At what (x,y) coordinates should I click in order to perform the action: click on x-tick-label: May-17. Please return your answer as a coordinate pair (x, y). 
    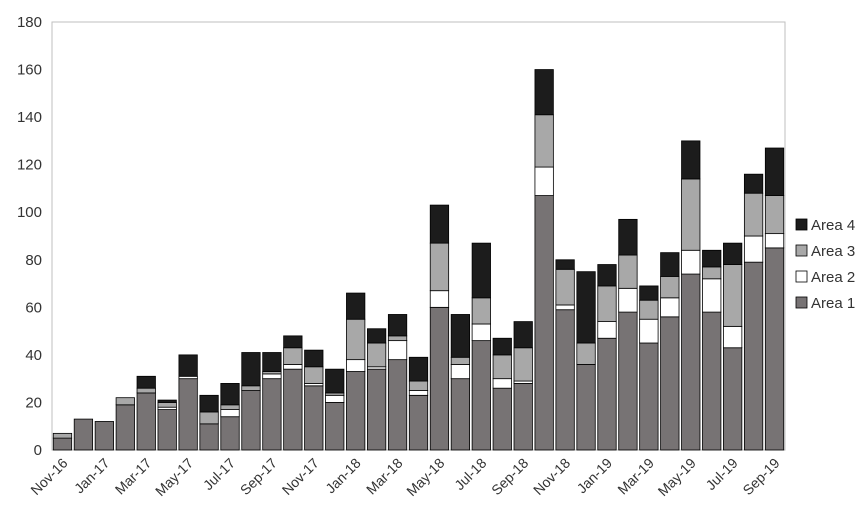
    Looking at the image, I should click on (174, 477).